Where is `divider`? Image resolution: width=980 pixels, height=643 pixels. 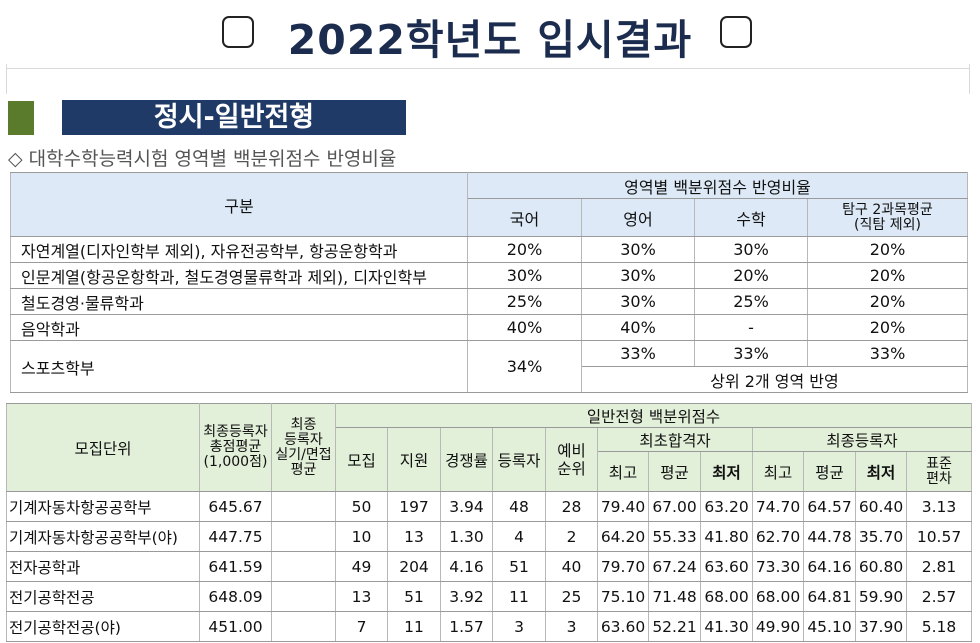 divider is located at coordinates (488, 68).